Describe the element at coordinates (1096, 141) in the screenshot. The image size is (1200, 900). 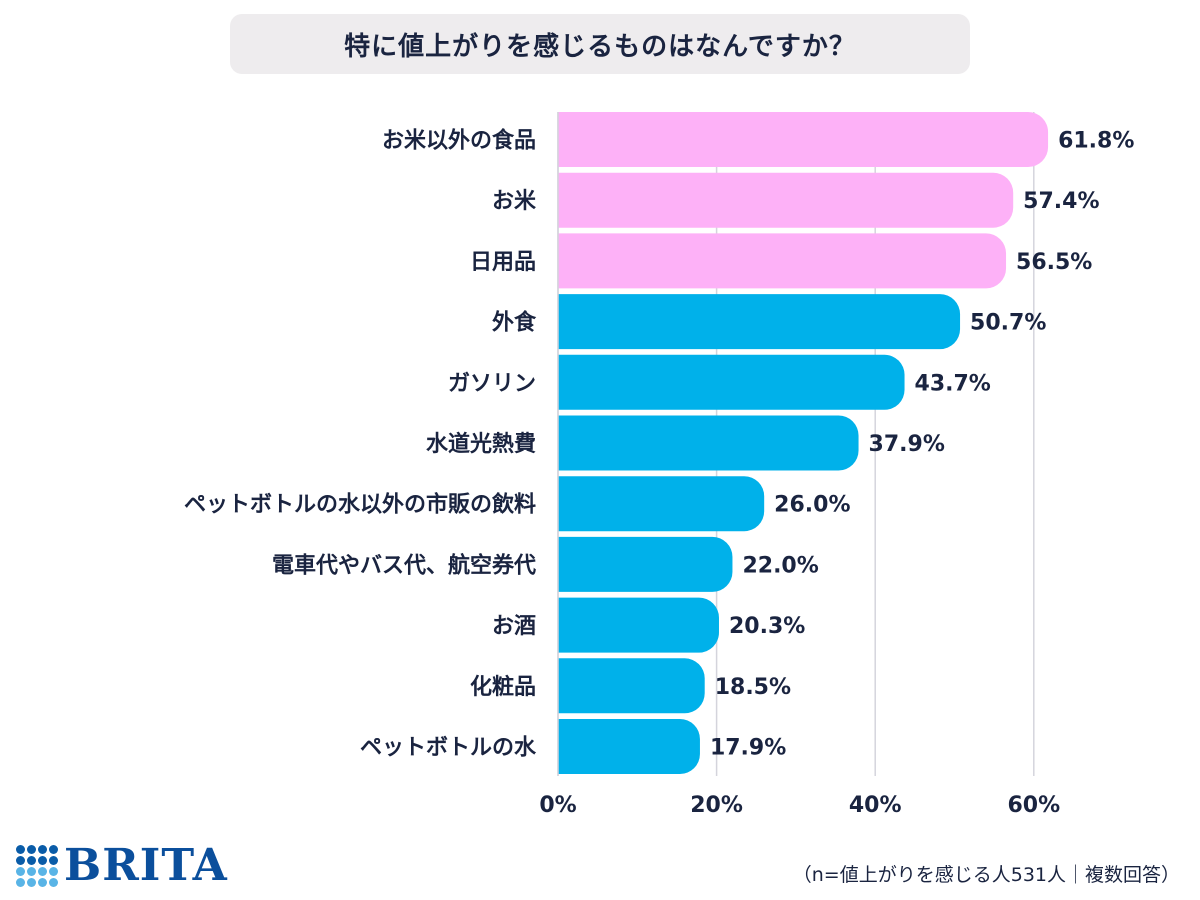
I see `value-label-0: 61.8%` at that location.